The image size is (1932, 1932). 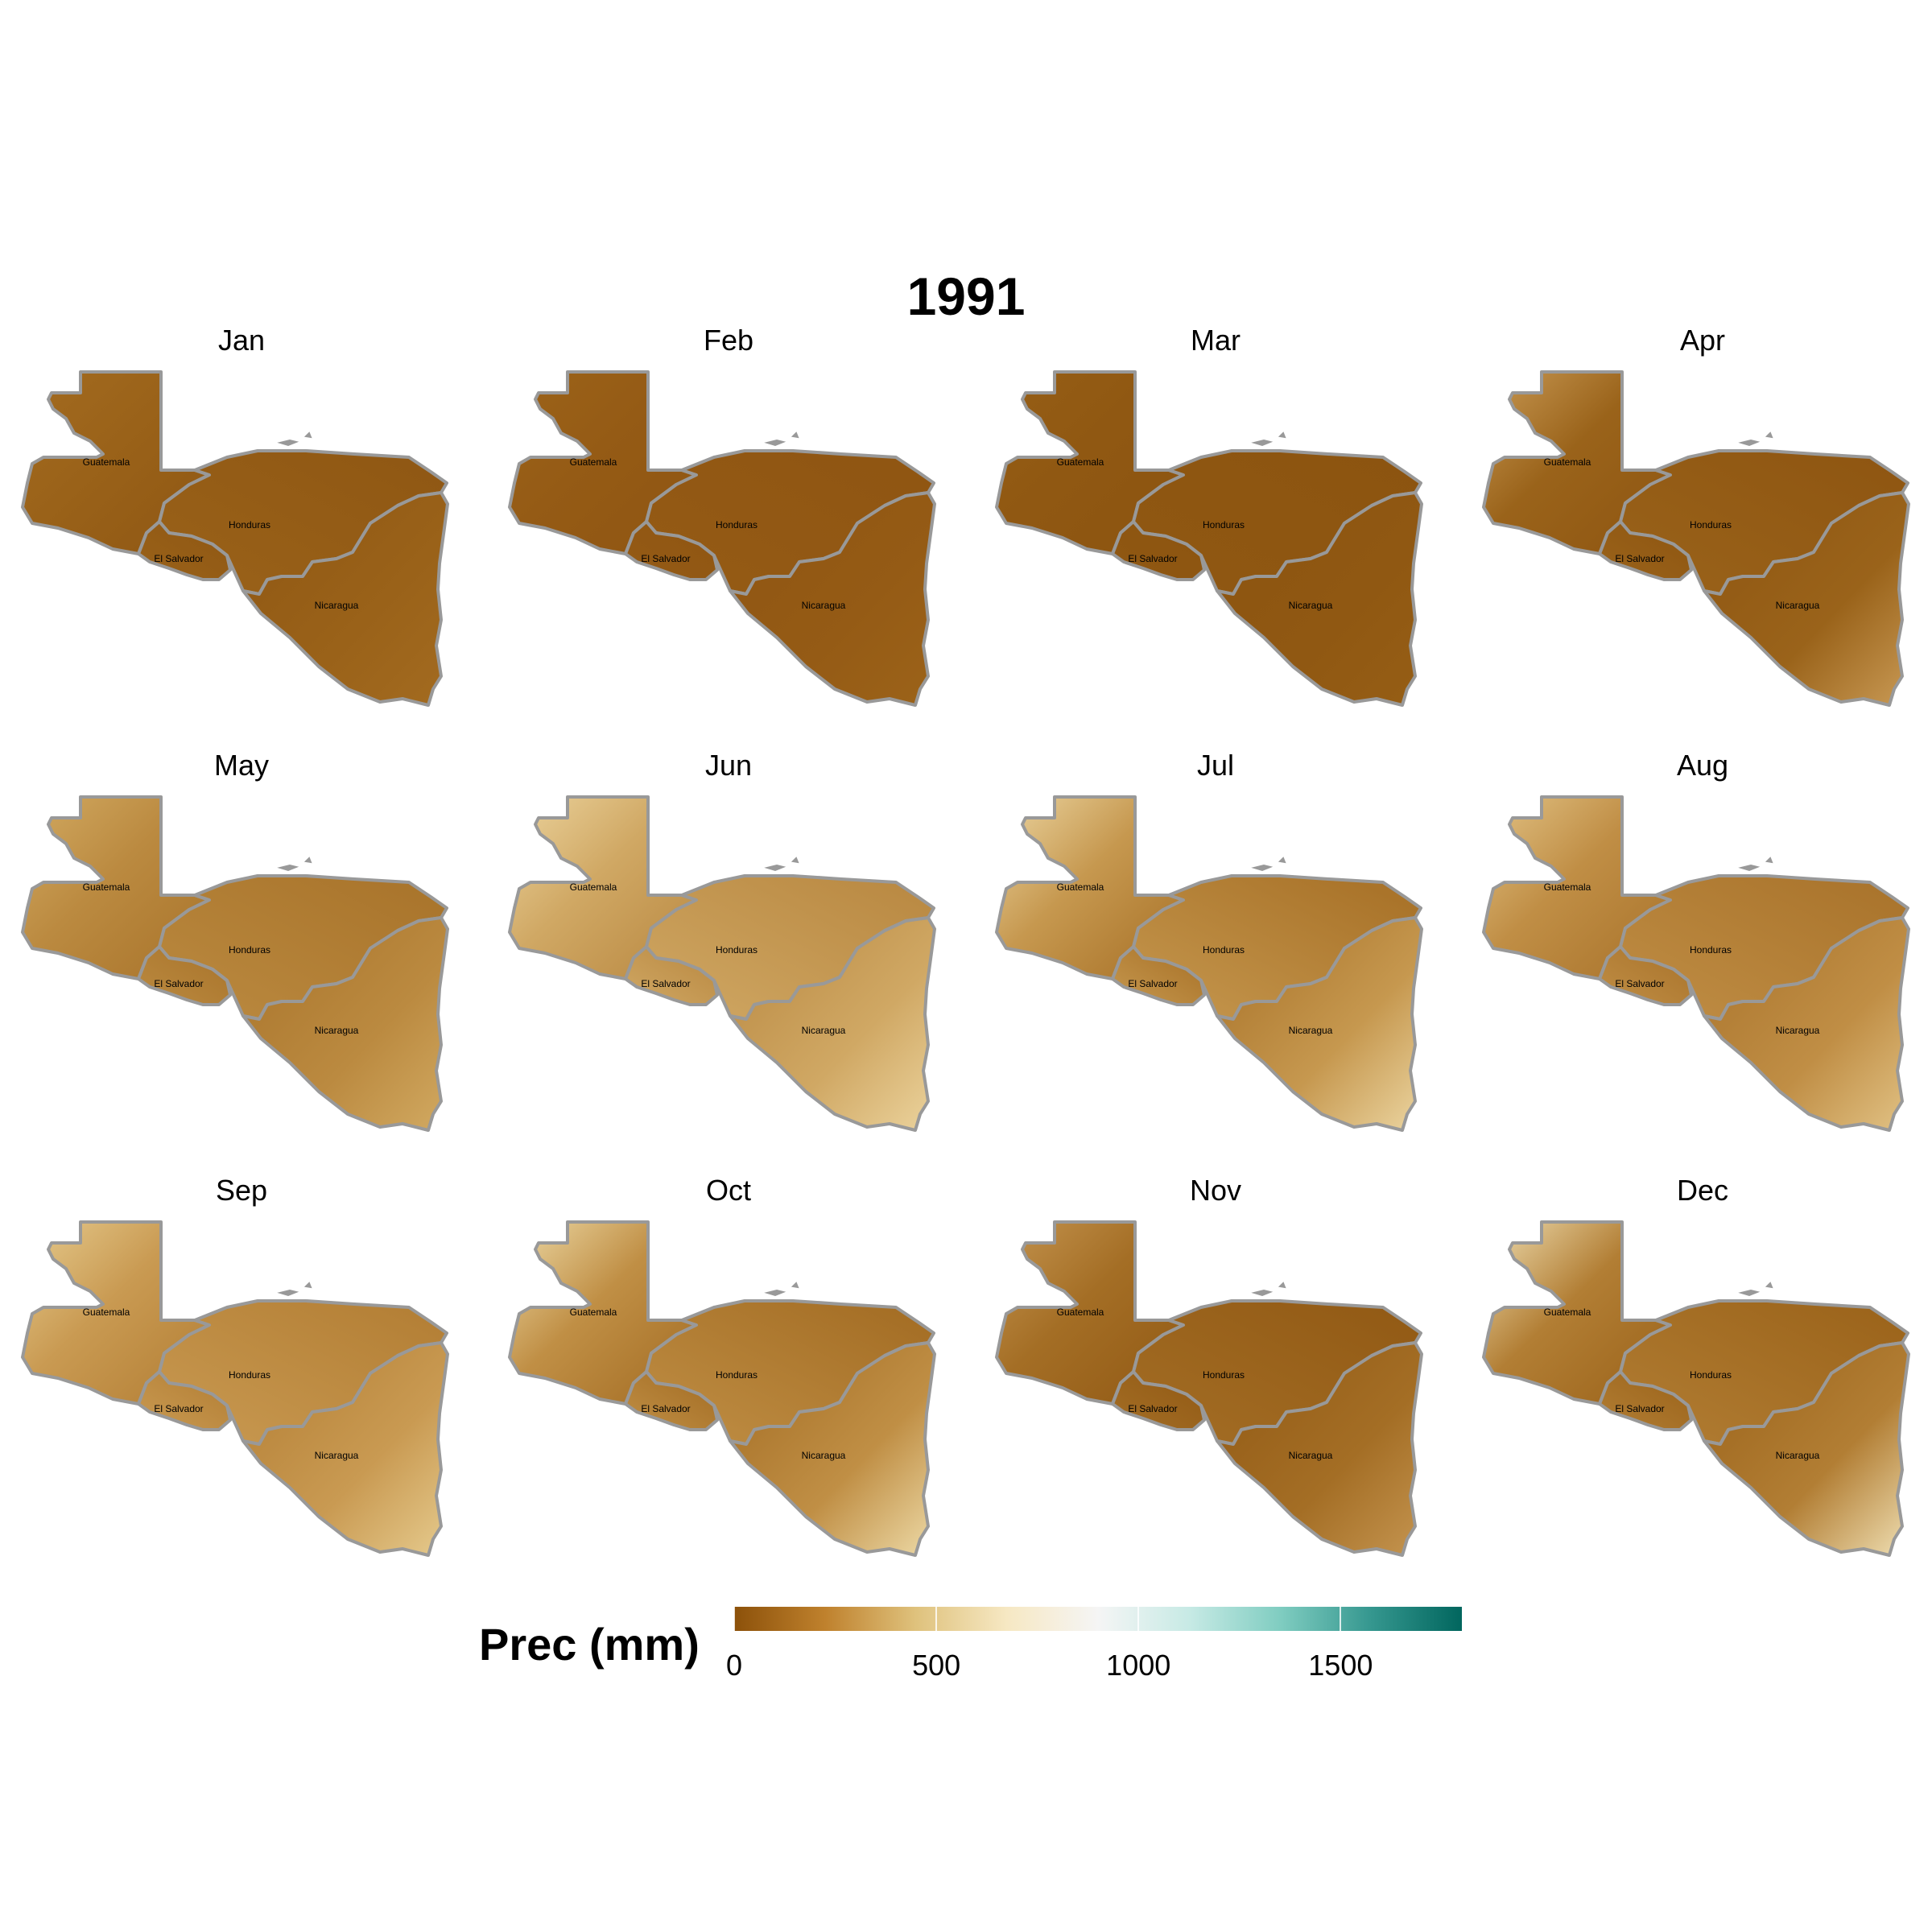 What do you see at coordinates (241, 765) in the screenshot?
I see `panel-title: May` at bounding box center [241, 765].